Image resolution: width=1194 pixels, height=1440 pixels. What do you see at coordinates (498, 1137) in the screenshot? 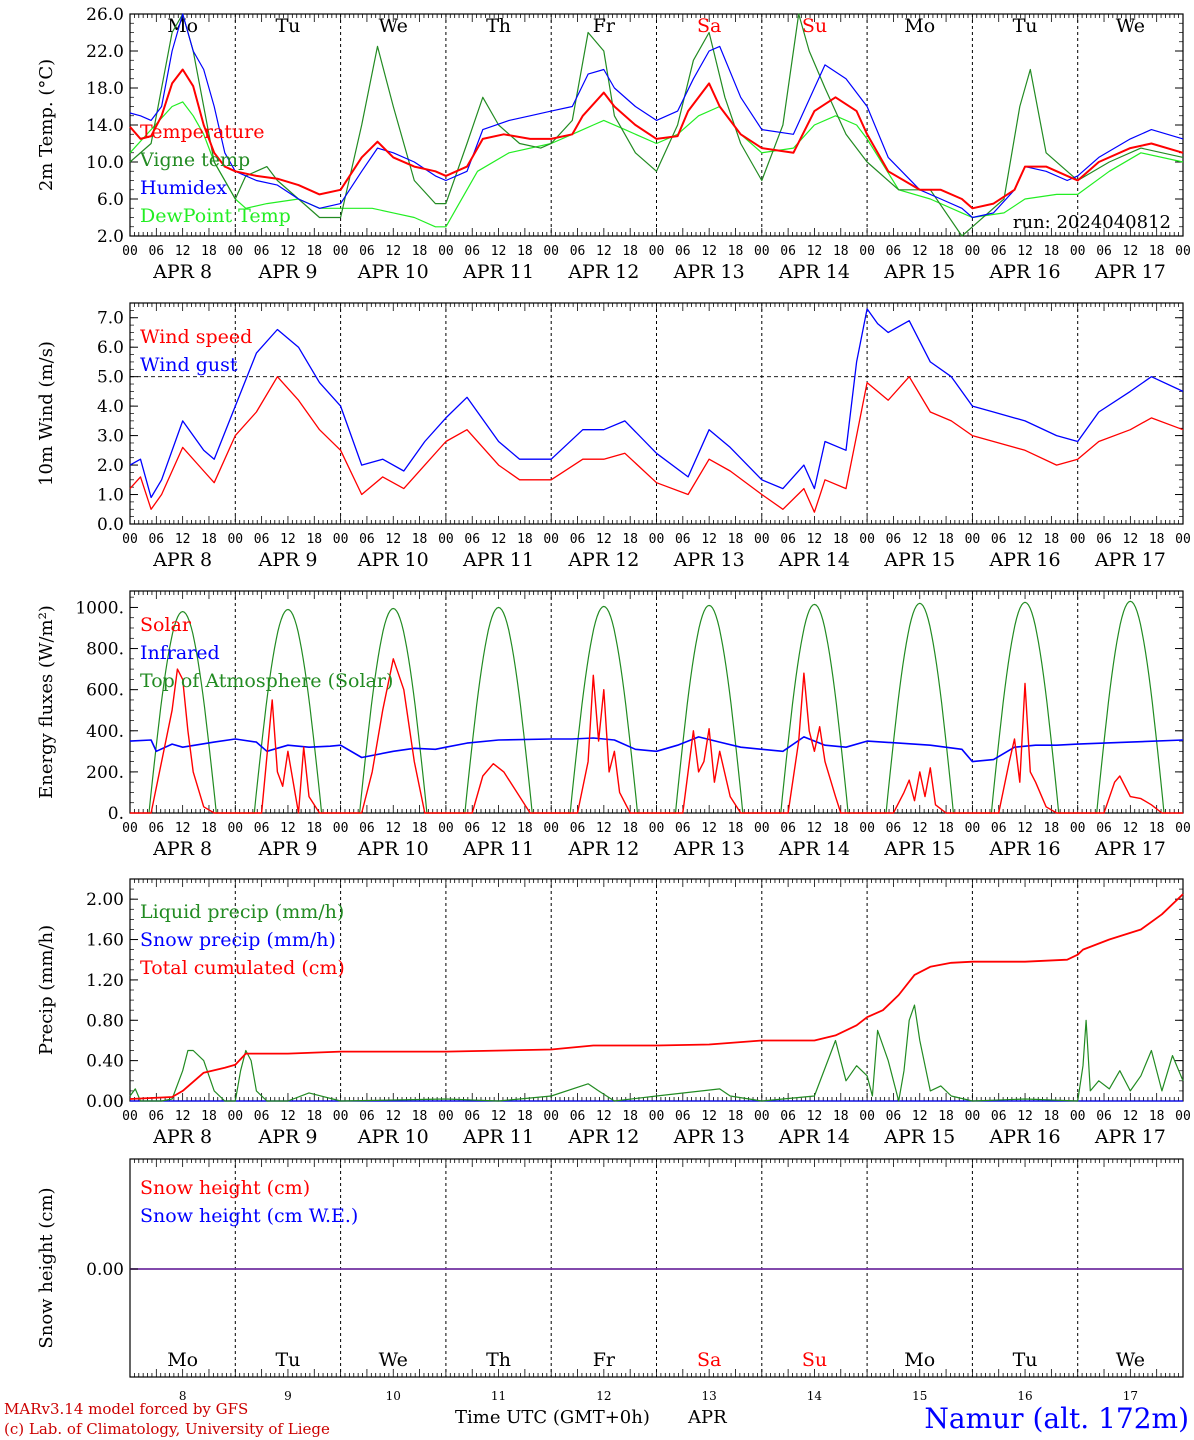
I see `date-label: APR 11` at bounding box center [498, 1137].